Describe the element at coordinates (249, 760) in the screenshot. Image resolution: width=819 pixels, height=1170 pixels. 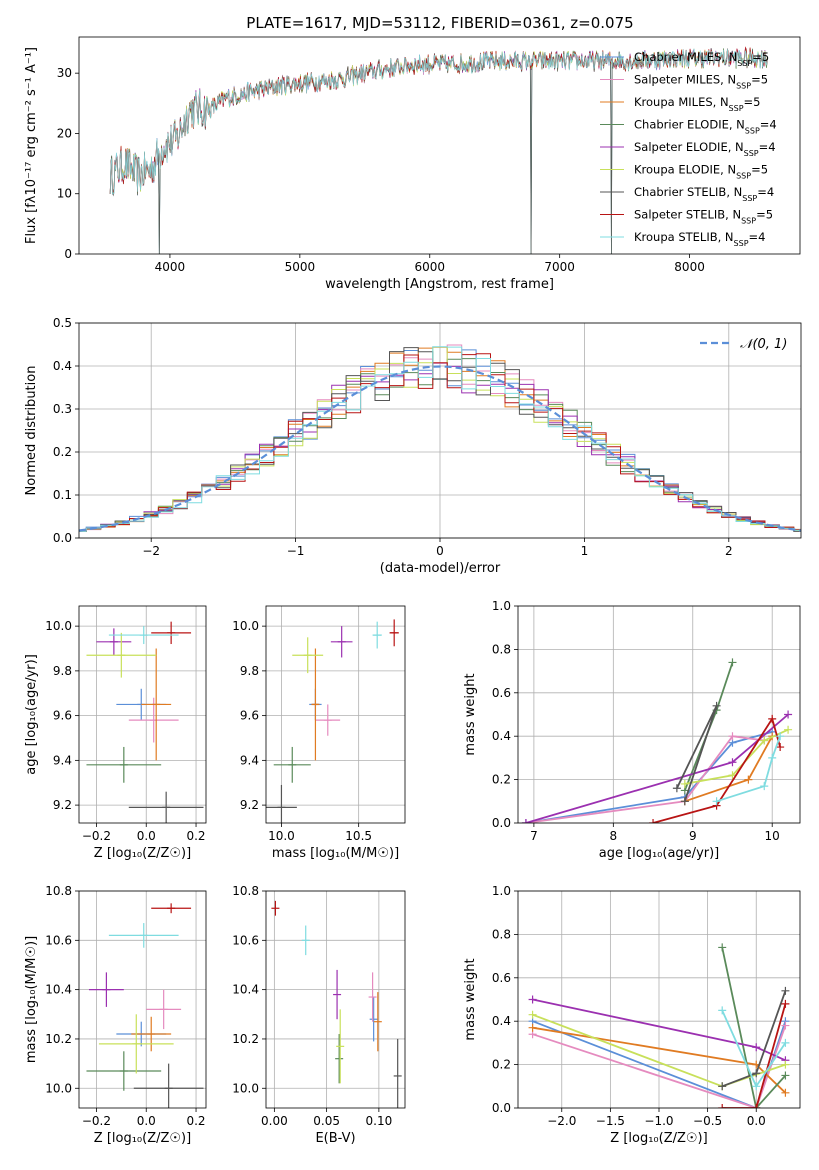
I see `y-tick-label: 9.4` at that location.